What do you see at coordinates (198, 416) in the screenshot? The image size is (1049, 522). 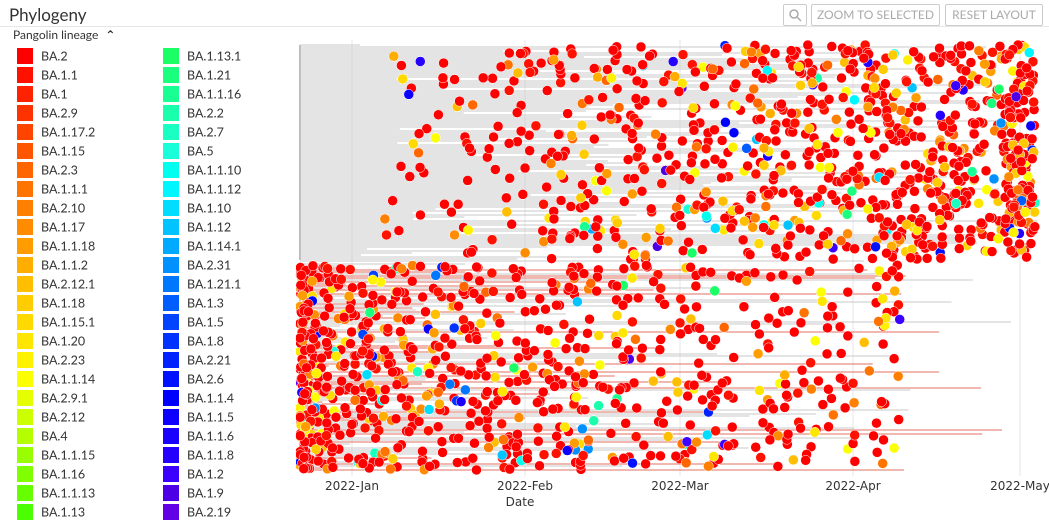 I see `legend-item: BA.1.1.5` at bounding box center [198, 416].